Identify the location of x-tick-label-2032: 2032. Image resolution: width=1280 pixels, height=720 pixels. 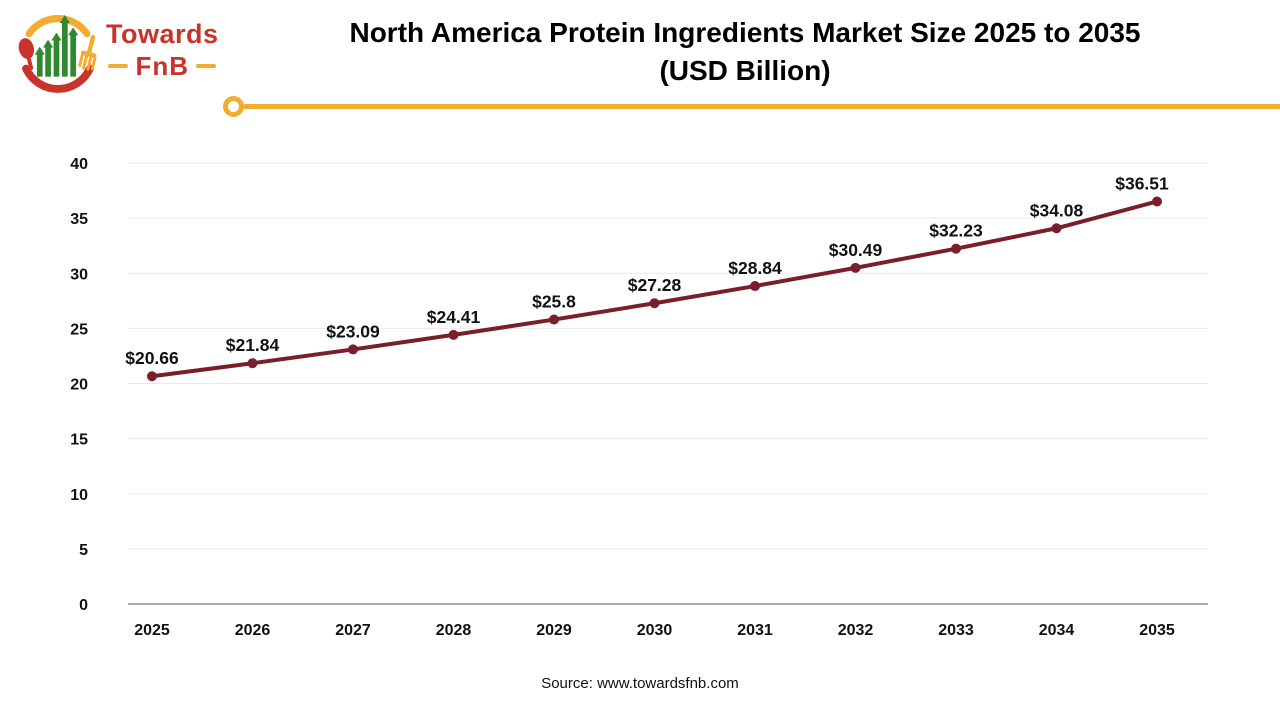
(856, 630).